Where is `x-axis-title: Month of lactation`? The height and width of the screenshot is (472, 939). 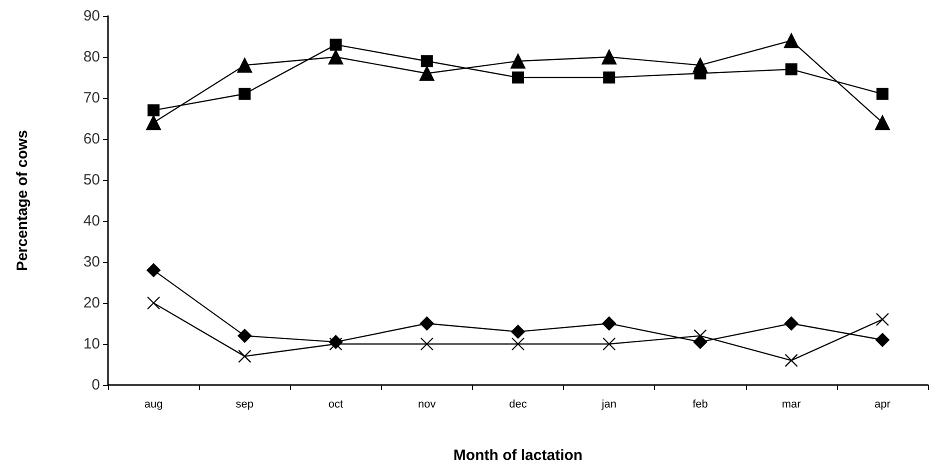 x-axis-title: Month of lactation is located at coordinates (518, 455).